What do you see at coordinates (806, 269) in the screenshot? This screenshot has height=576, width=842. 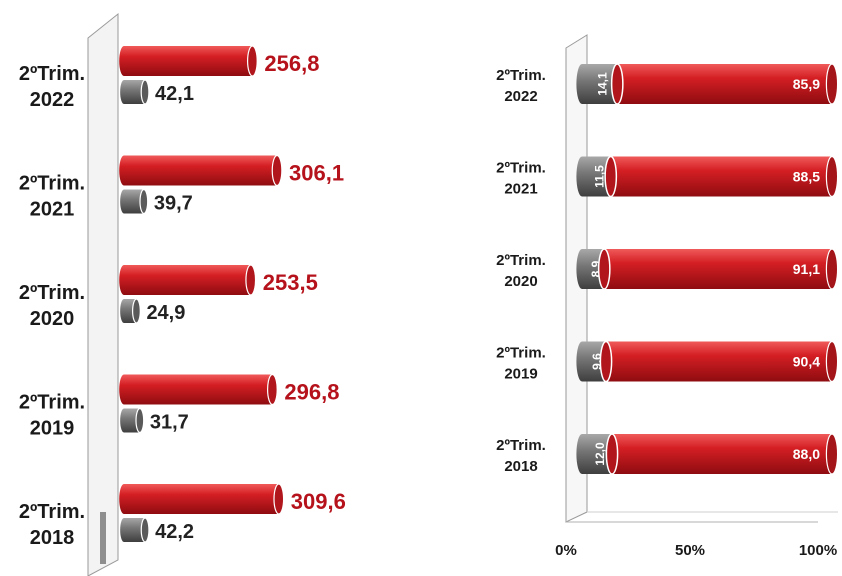 I see `segment-label: 91,1` at bounding box center [806, 269].